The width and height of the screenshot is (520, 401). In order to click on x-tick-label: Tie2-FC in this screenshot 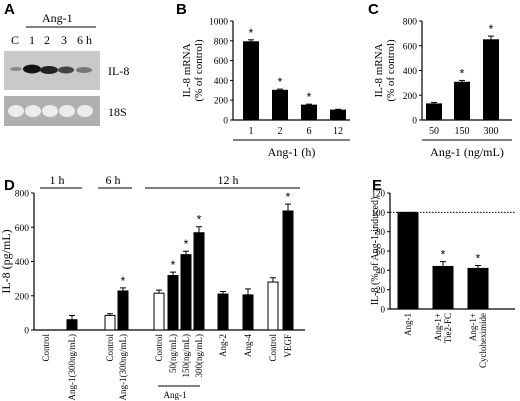, I will do `click(448, 328)`.